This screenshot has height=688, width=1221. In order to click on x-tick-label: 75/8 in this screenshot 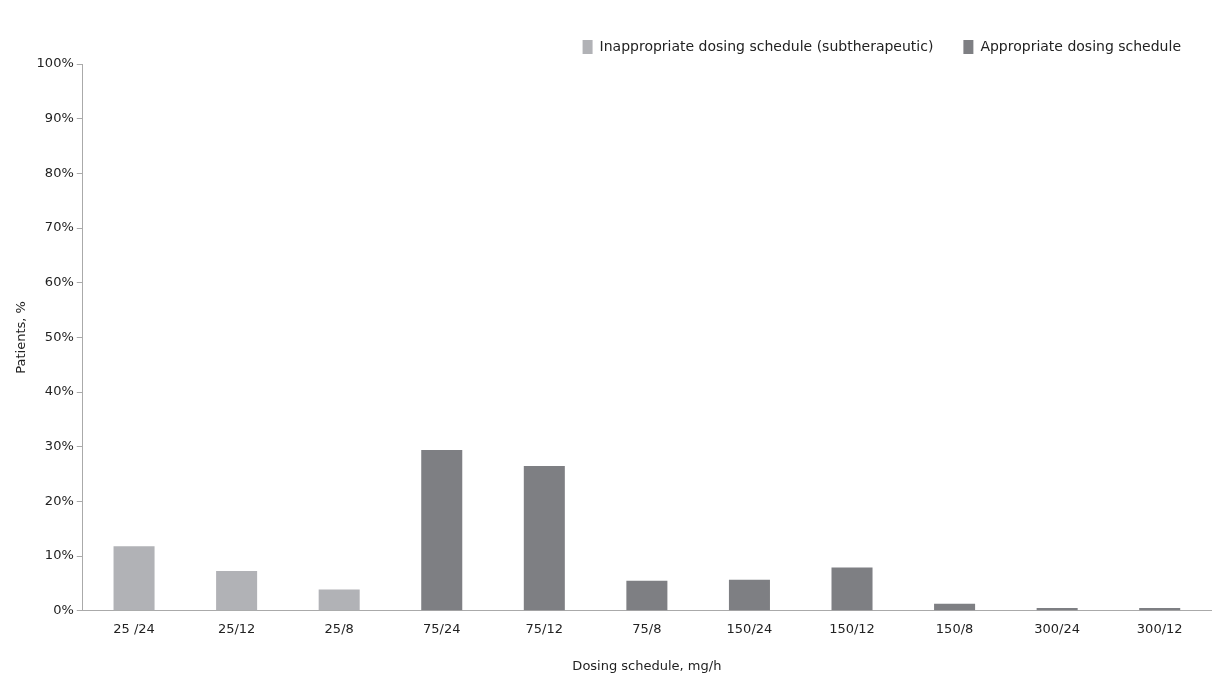, I will do `click(647, 628)`.